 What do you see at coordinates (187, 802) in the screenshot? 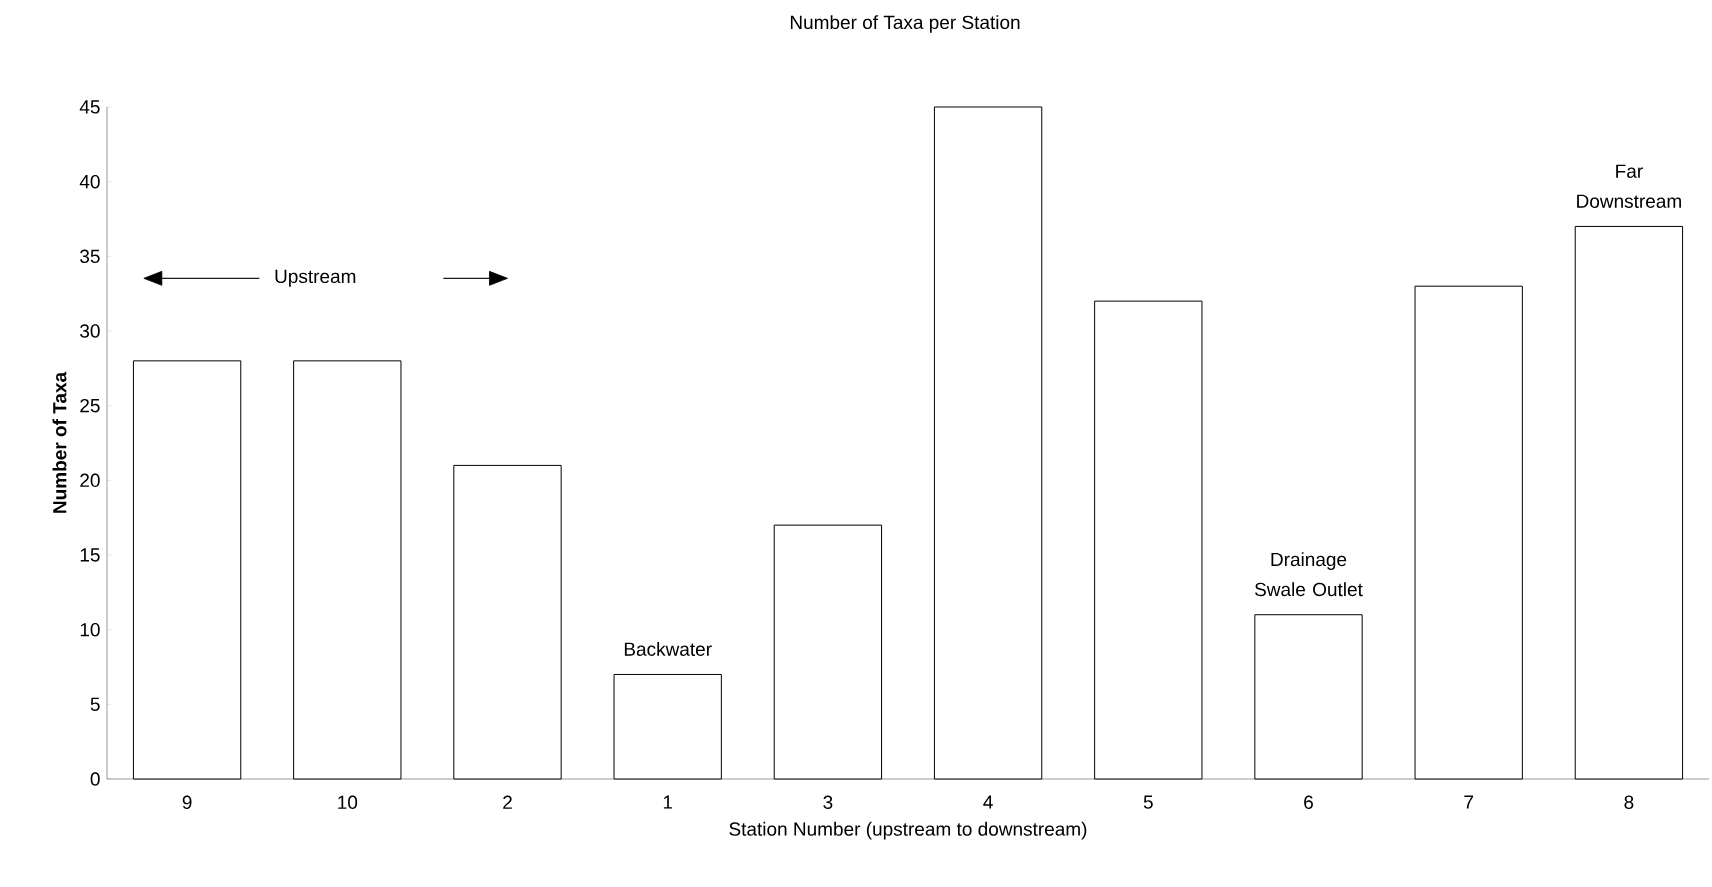
I see `x-tick-label: 9` at bounding box center [187, 802].